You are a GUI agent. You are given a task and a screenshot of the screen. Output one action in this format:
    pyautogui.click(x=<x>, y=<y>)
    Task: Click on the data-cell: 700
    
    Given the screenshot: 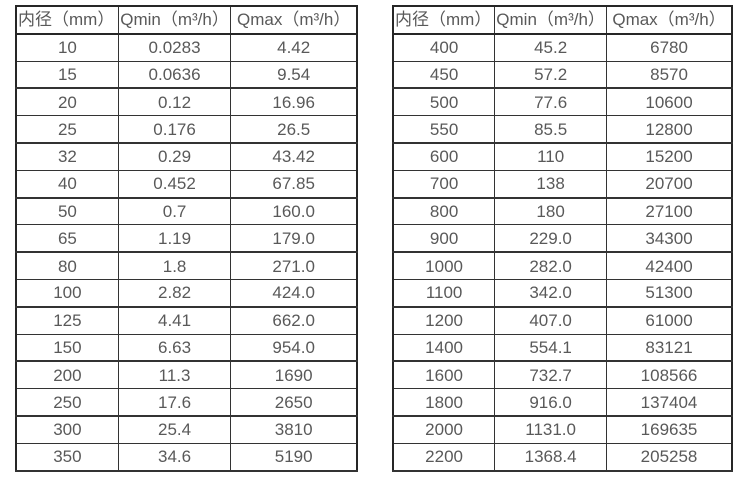 What is the action you would take?
    pyautogui.click(x=444, y=184)
    